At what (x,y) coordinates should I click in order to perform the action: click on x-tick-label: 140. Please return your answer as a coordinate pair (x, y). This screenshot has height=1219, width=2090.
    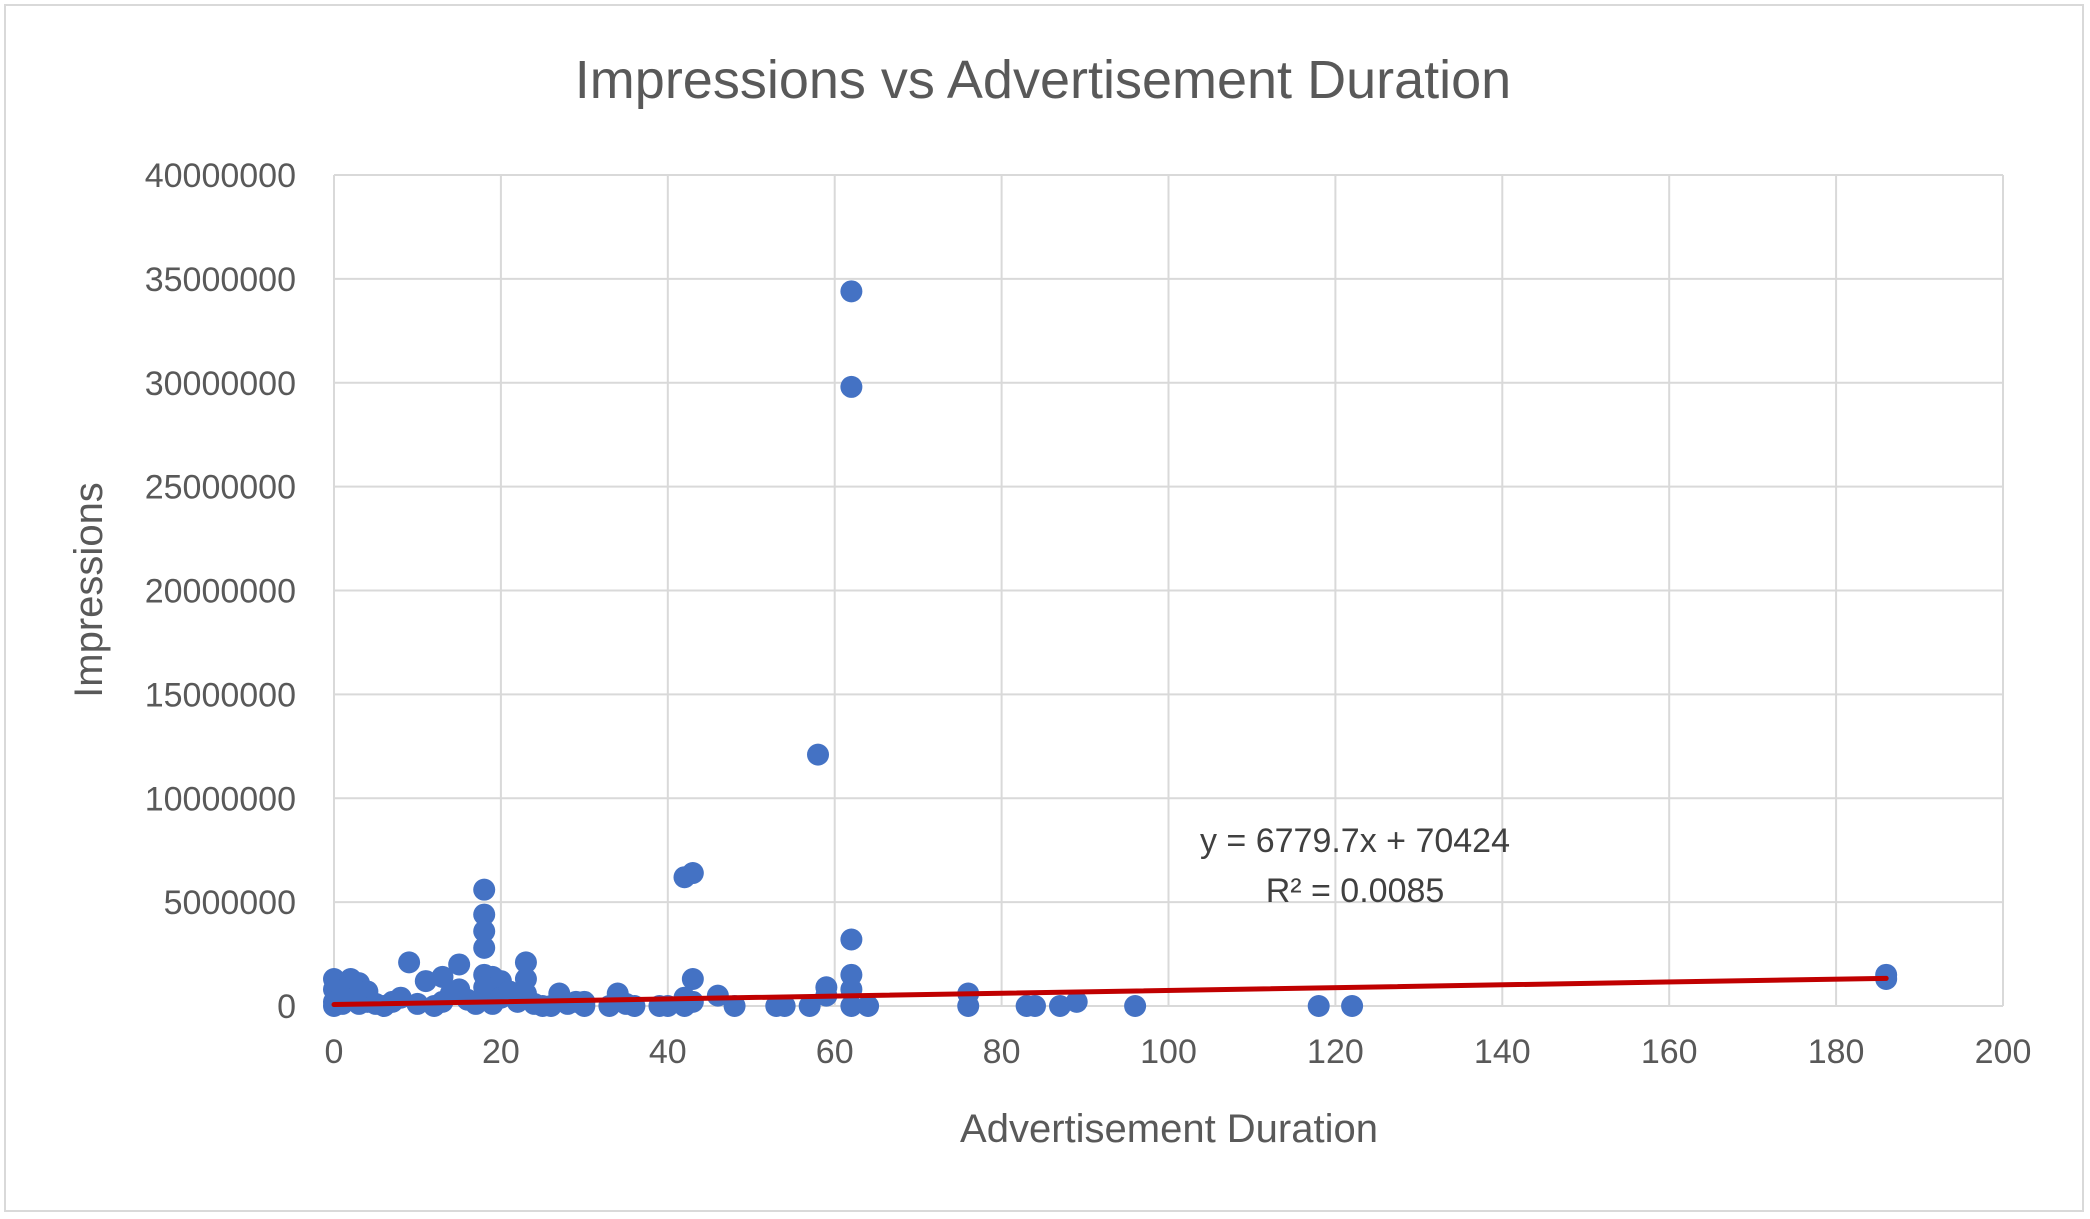
    Looking at the image, I should click on (1502, 1052).